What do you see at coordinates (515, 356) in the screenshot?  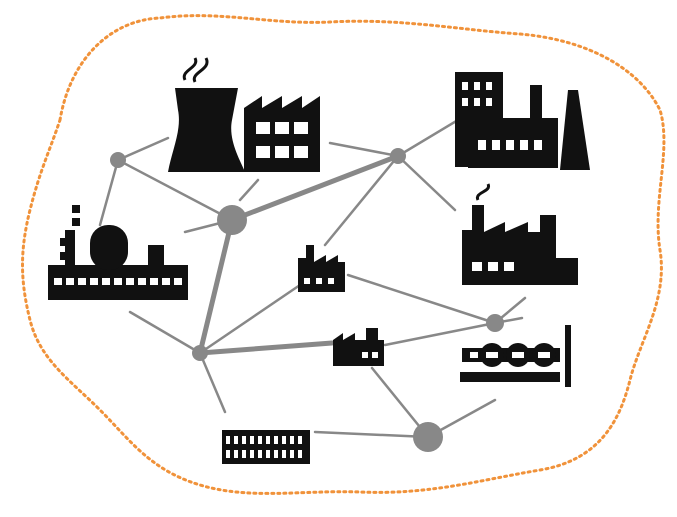 I see `machinery-icon` at bounding box center [515, 356].